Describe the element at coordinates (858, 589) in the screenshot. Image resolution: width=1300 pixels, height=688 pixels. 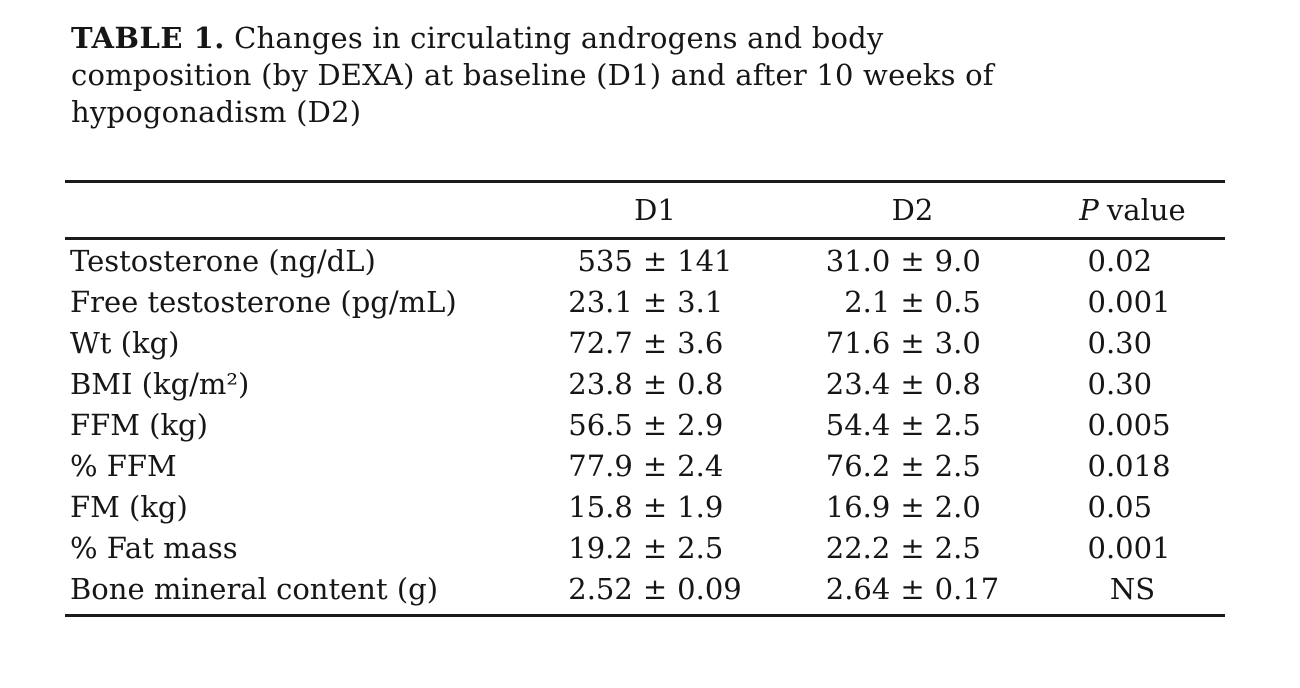
I see `d2-mean: 2.64` at that location.